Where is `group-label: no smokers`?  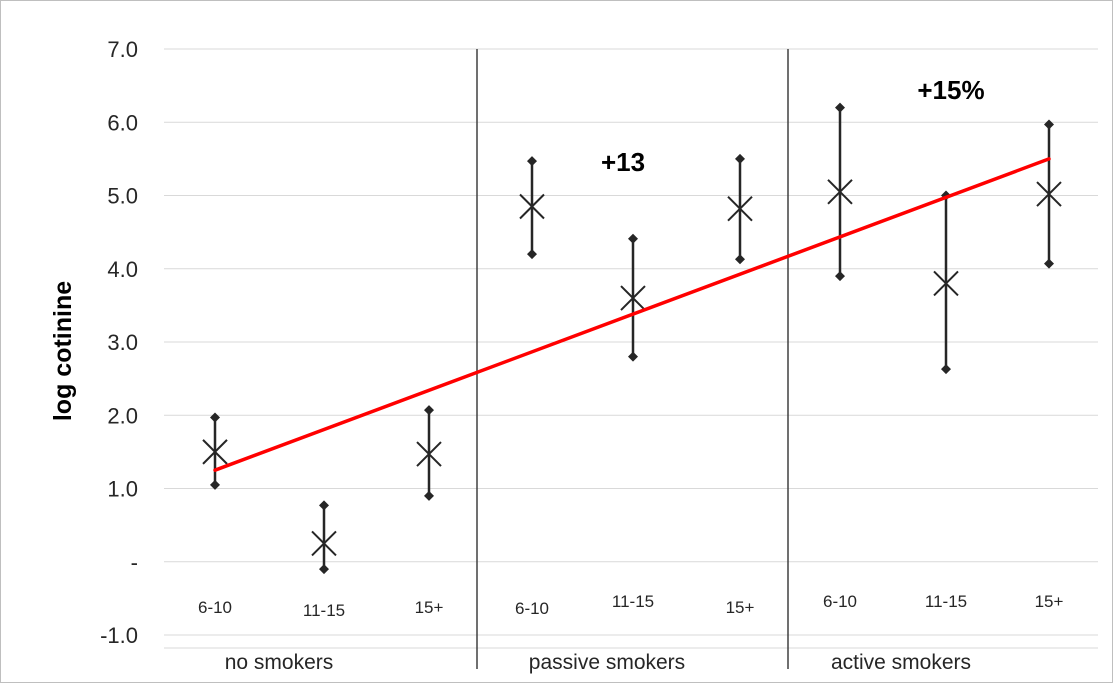
group-label: no smokers is located at coordinates (279, 662).